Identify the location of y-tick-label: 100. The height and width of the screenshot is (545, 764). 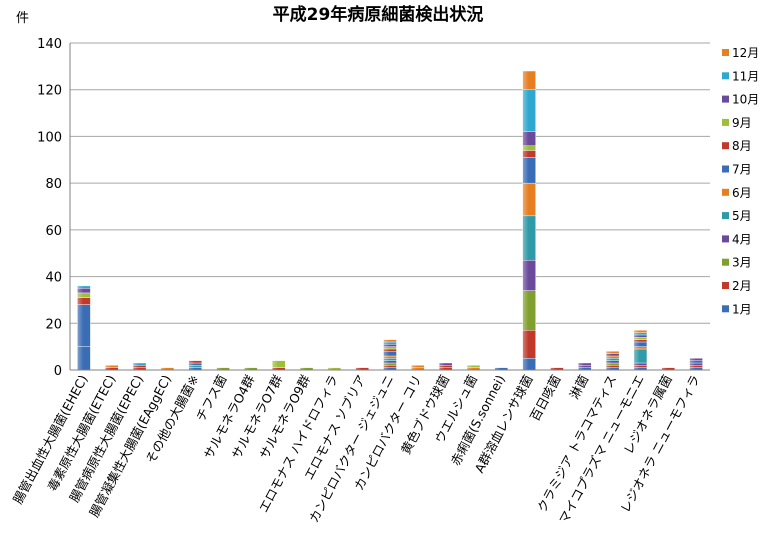
(49, 137).